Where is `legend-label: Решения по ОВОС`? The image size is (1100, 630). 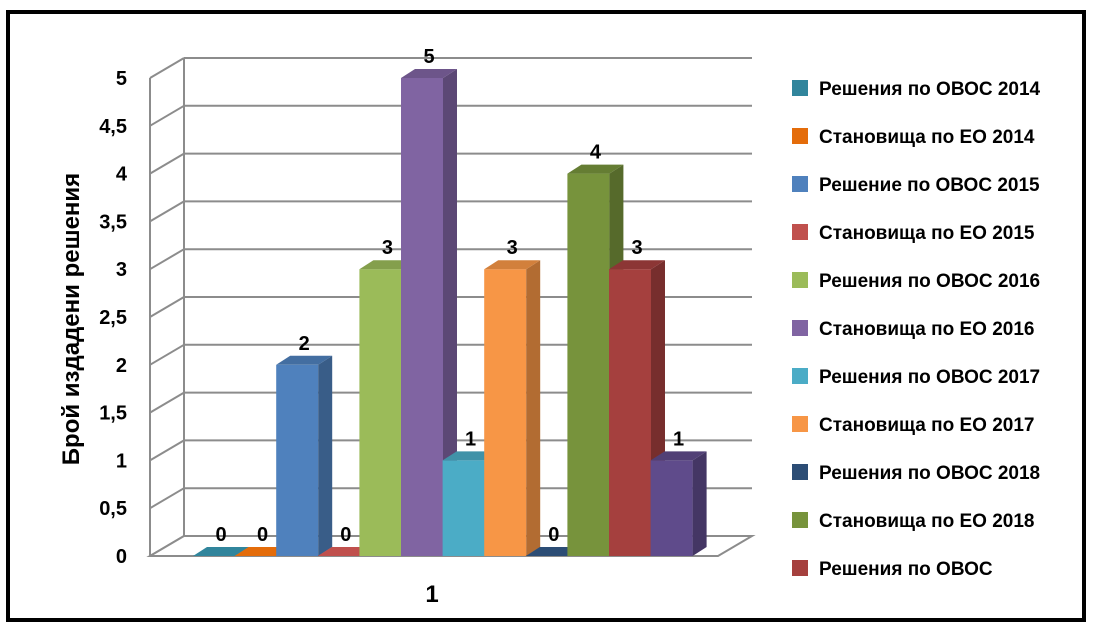 legend-label: Решения по ОВОС is located at coordinates (906, 569).